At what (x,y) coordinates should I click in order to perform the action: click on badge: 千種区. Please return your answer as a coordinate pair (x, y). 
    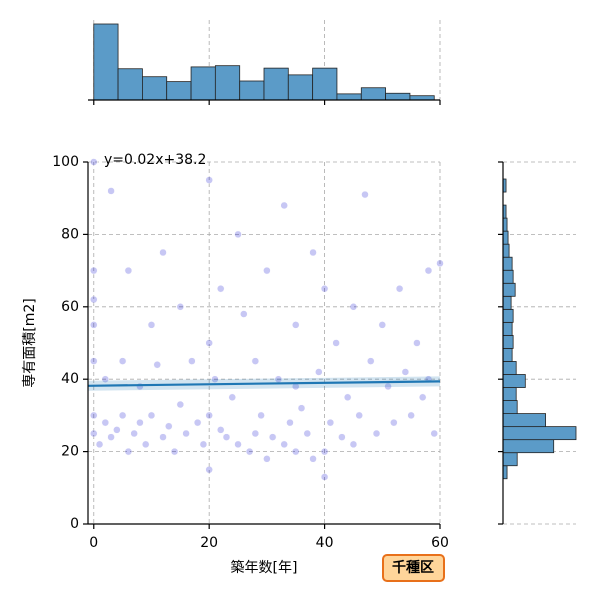
    Looking at the image, I should click on (413, 567).